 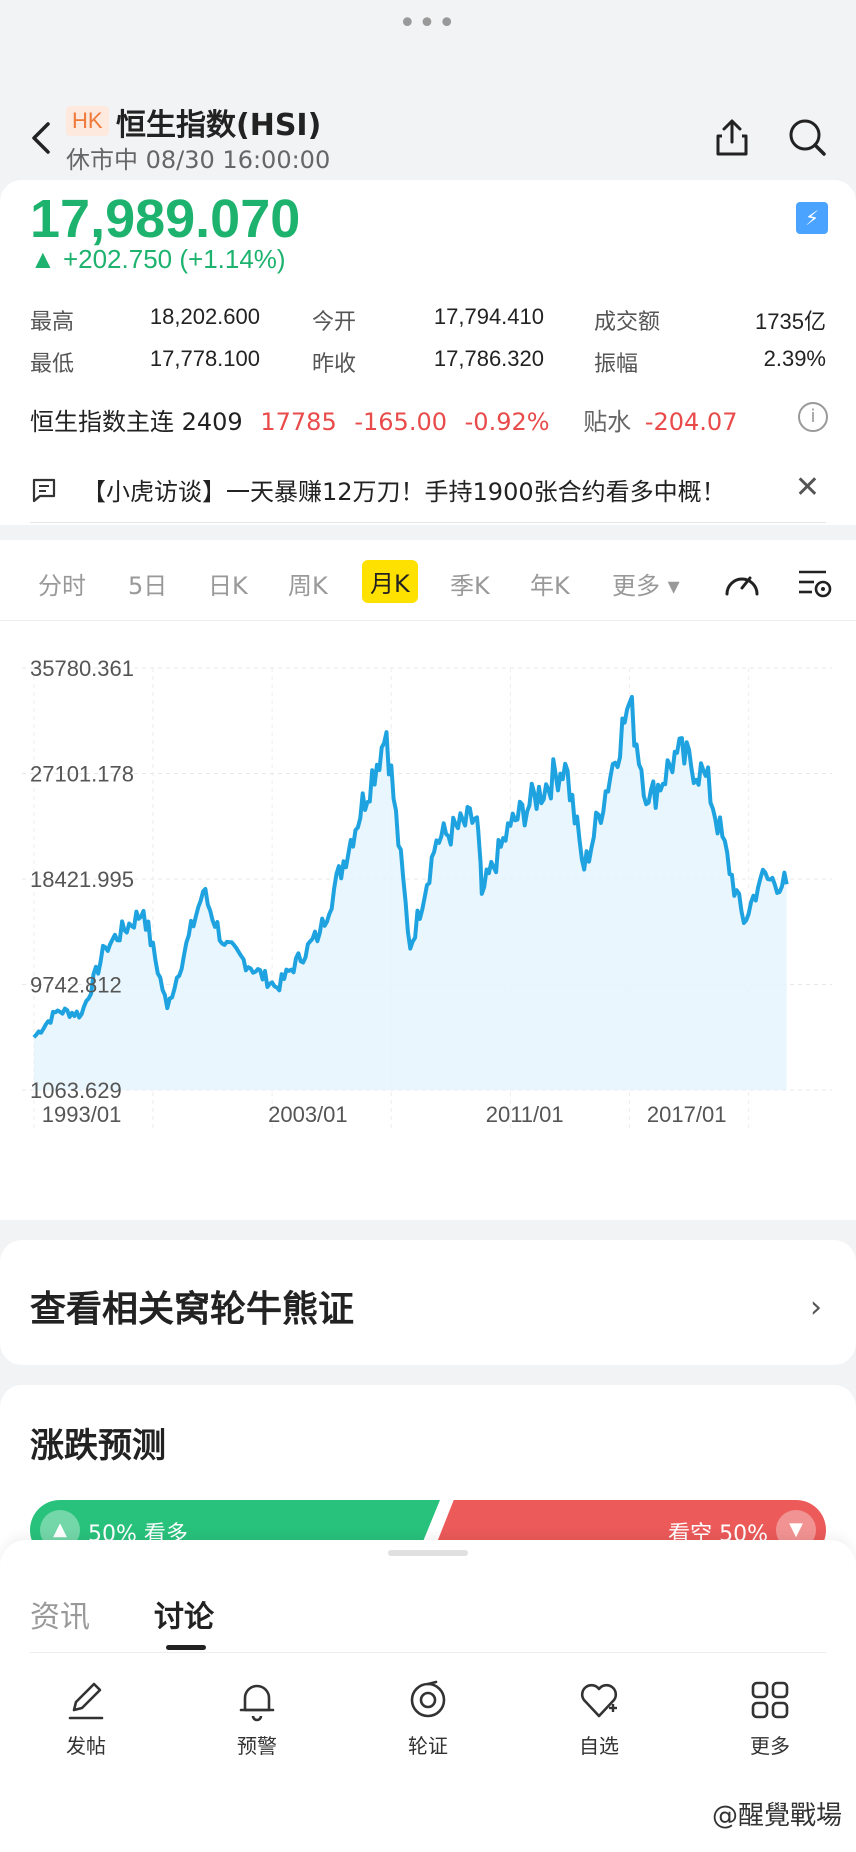 What do you see at coordinates (550, 586) in the screenshot?
I see `tab-yearly-k: 年K` at bounding box center [550, 586].